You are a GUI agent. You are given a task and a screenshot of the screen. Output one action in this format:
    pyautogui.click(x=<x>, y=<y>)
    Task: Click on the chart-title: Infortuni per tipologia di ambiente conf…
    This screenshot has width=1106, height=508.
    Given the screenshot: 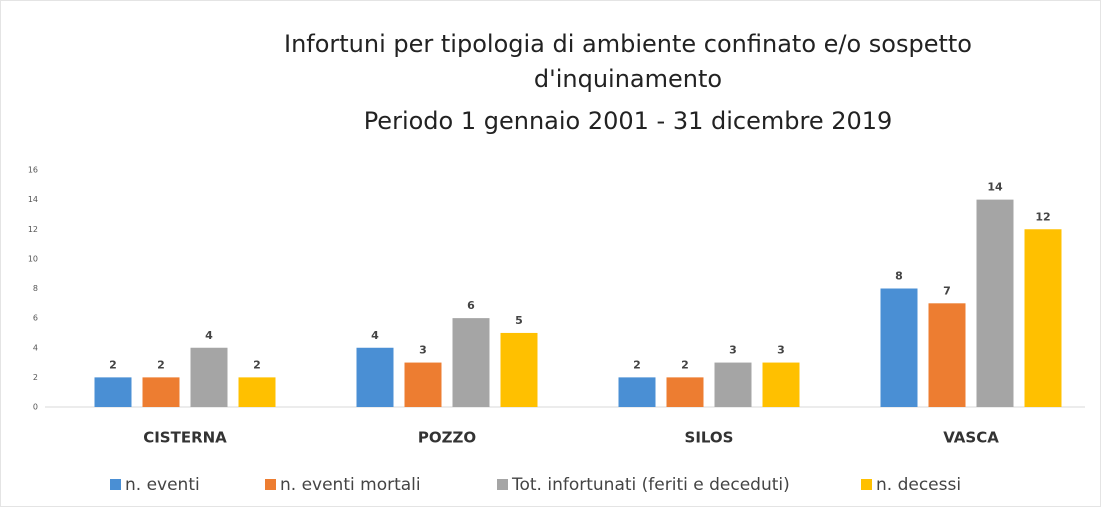 What is the action you would take?
    pyautogui.click(x=628, y=44)
    